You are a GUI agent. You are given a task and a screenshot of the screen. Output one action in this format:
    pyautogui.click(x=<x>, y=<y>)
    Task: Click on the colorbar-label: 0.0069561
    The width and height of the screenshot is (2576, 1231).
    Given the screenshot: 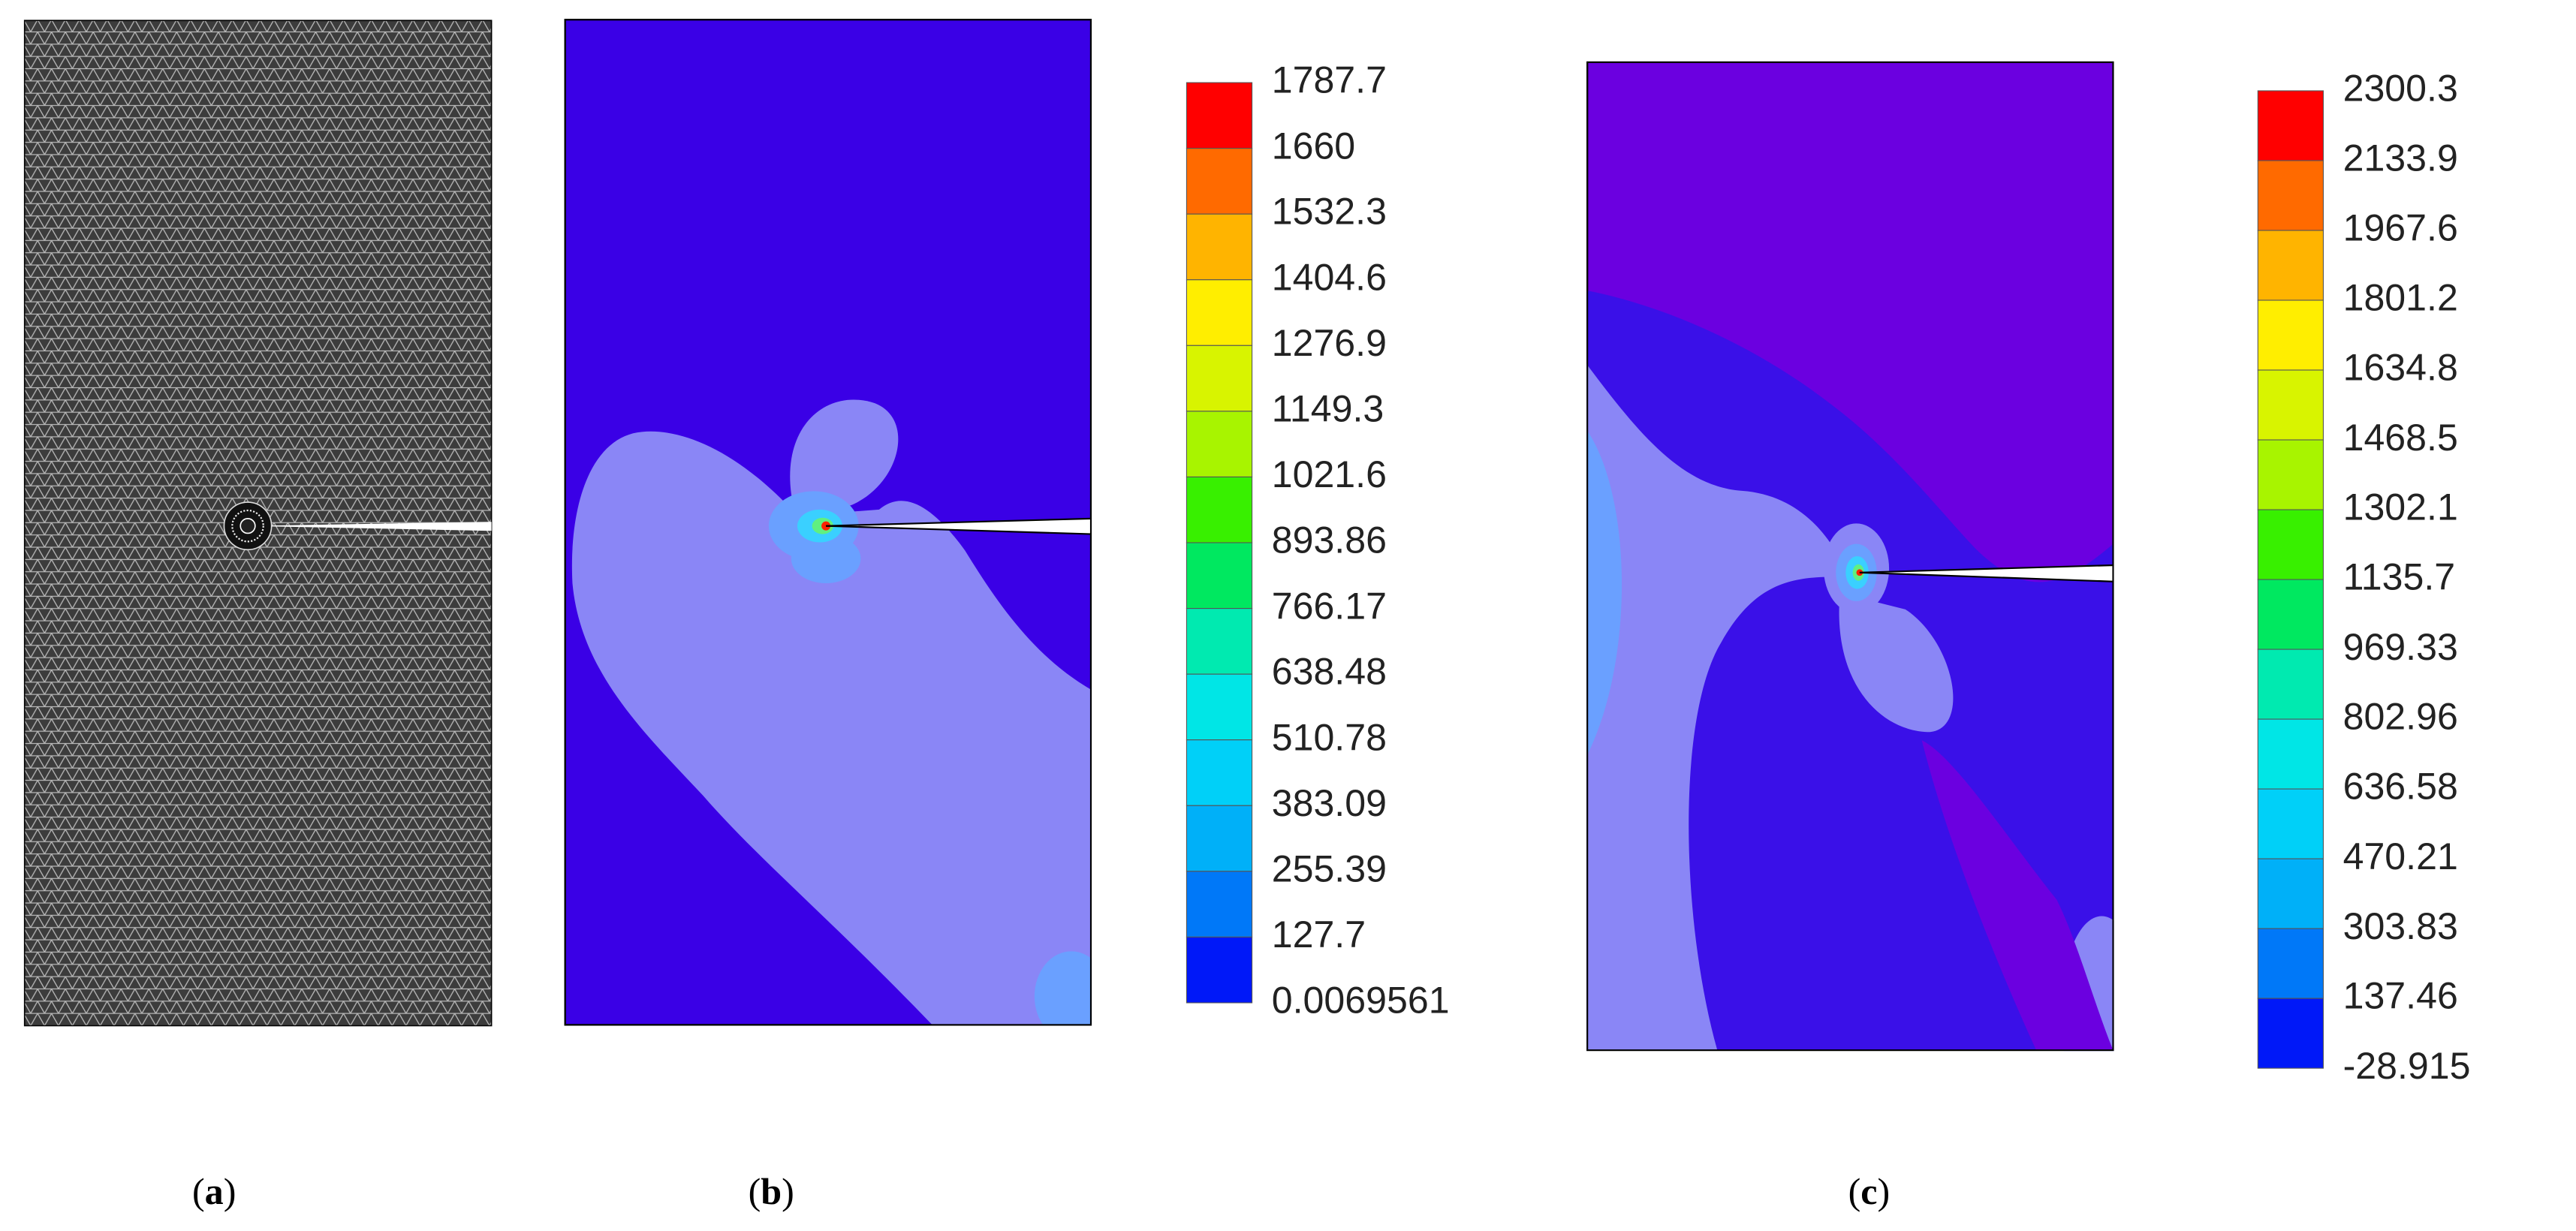 What is the action you would take?
    pyautogui.click(x=1360, y=1000)
    